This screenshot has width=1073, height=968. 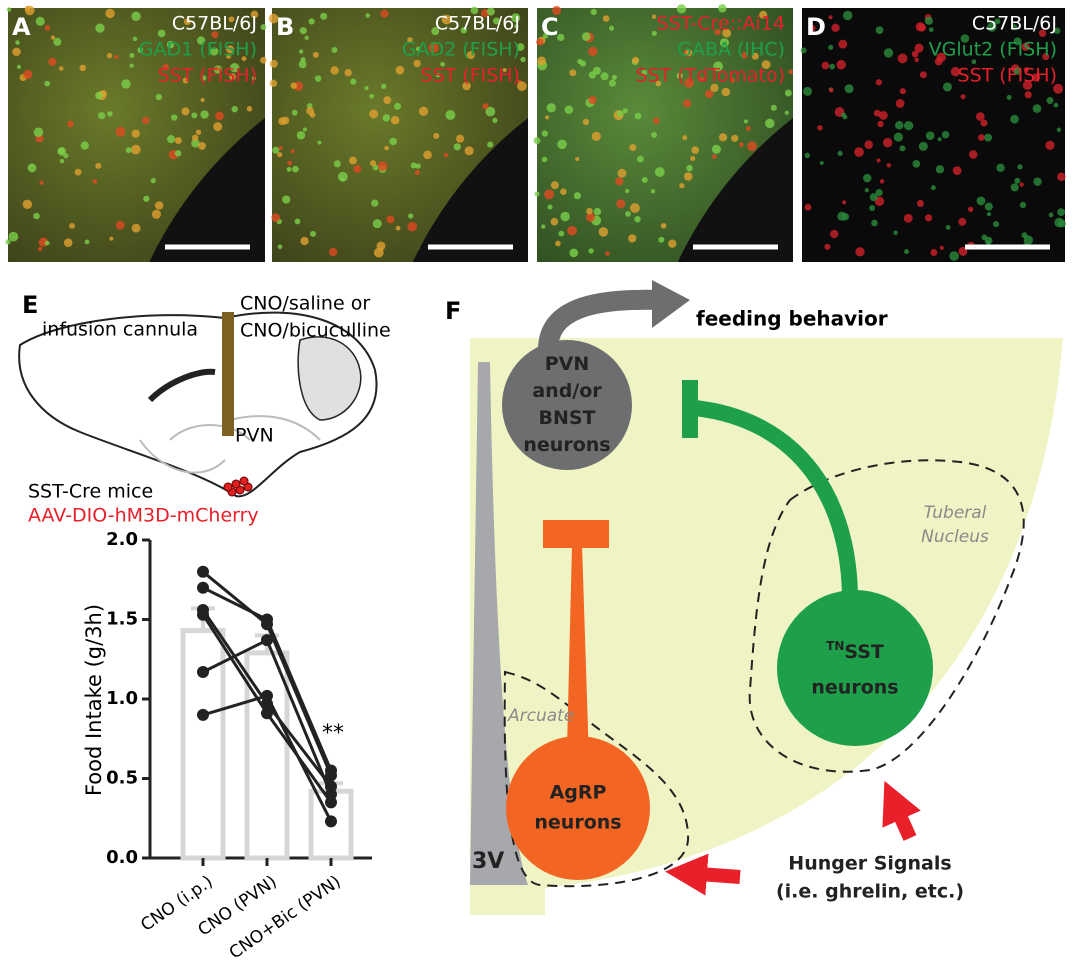 What do you see at coordinates (870, 892) in the screenshot?
I see `label-line: (i.e. ghrelin, etc.)` at bounding box center [870, 892].